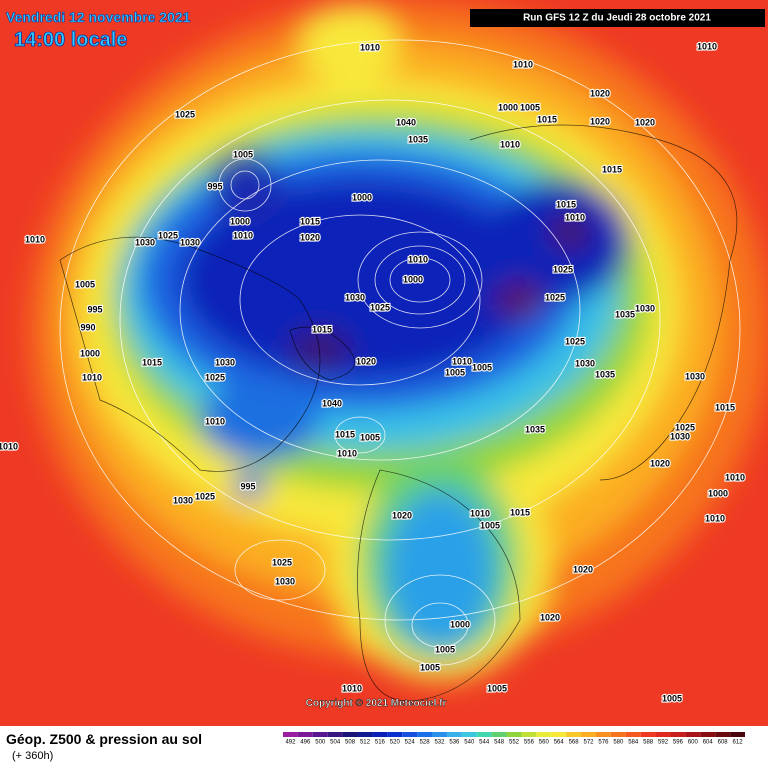 Image resolution: width=768 pixels, height=768 pixels. What do you see at coordinates (70, 40) in the screenshot?
I see `map-time: 14:00 locale` at bounding box center [70, 40].